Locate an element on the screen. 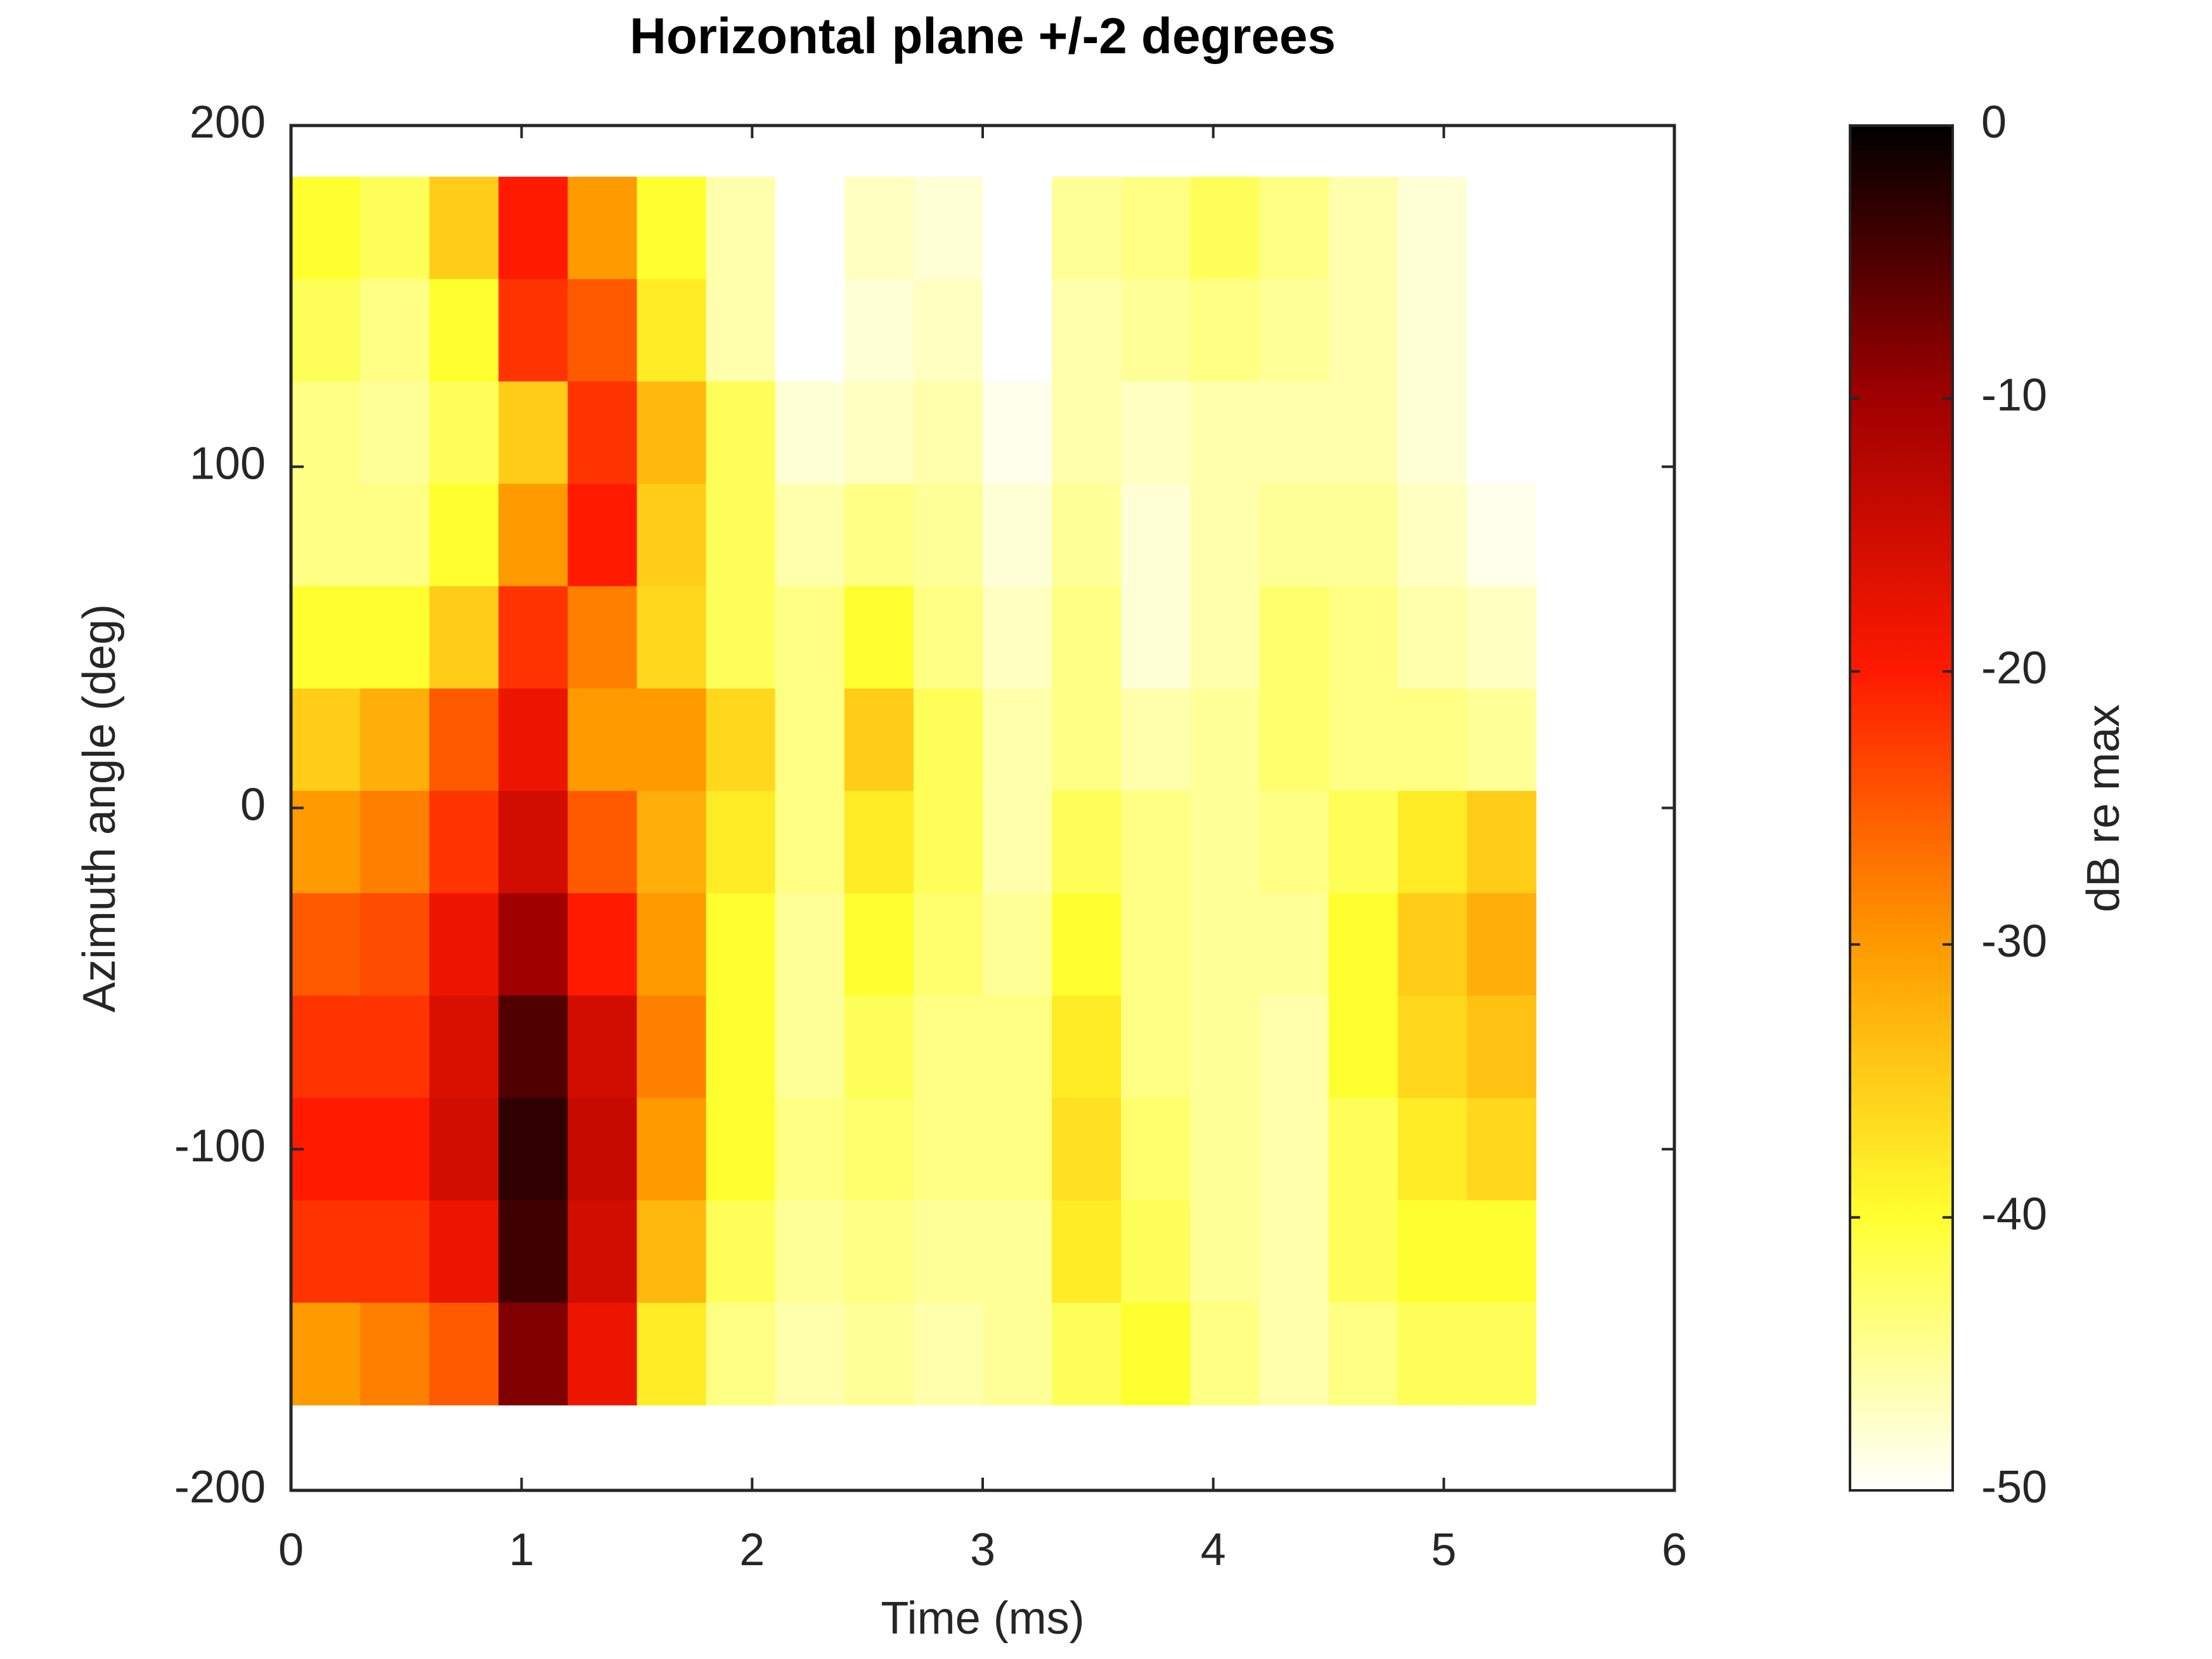 The image size is (2212, 1659). x-tick-label: 3 is located at coordinates (982, 1550).